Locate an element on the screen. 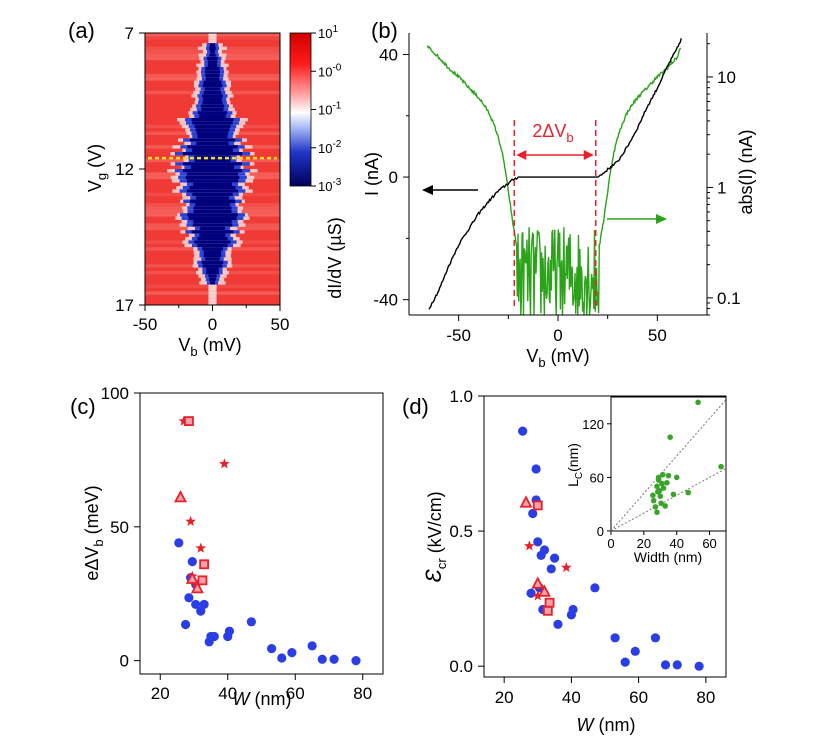 Image resolution: width=831 pixels, height=754 pixels. colorbar-tick-exp: -0 is located at coordinates (336, 67).